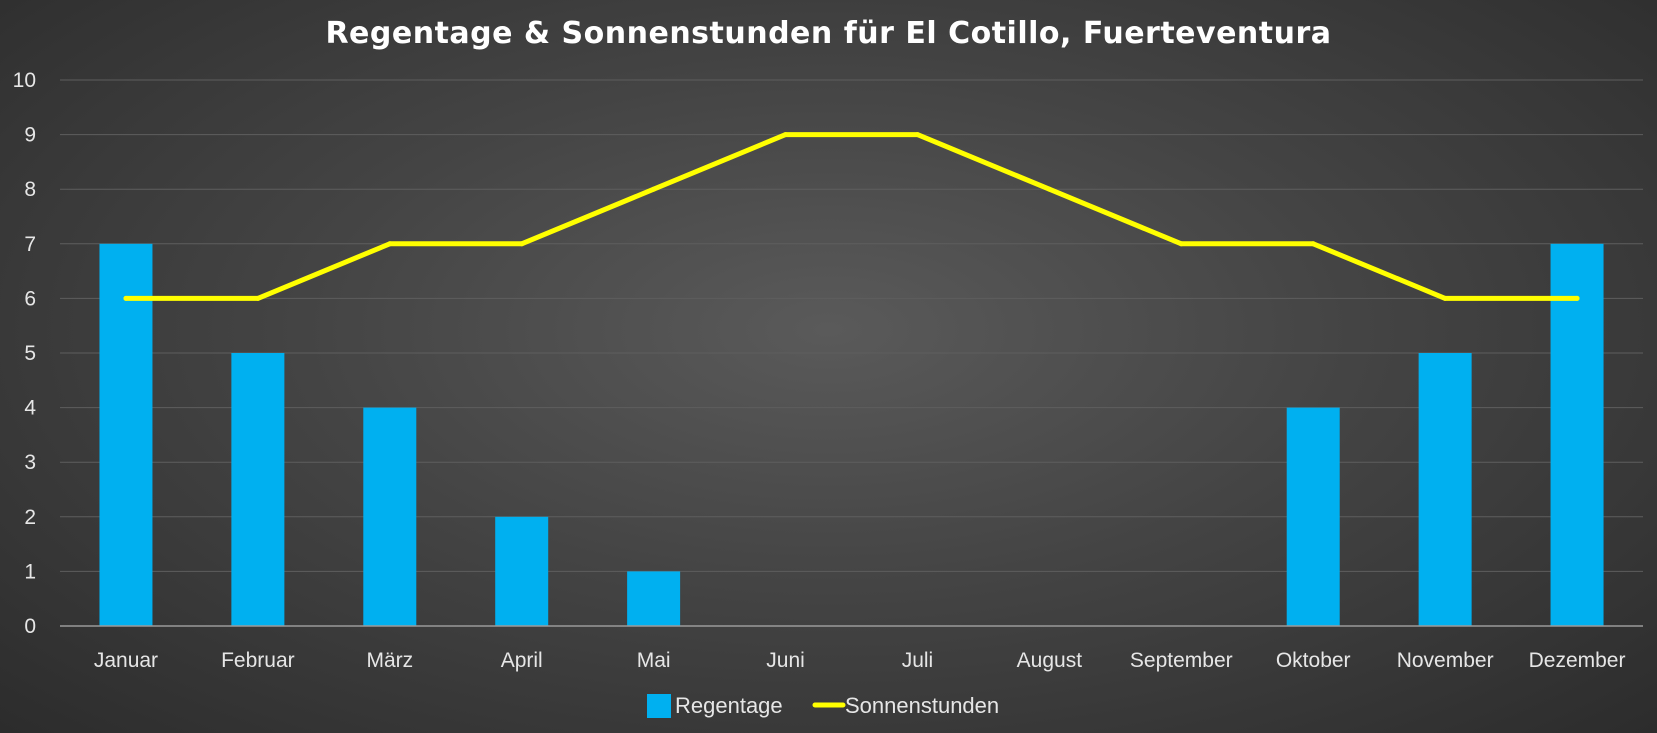  Describe the element at coordinates (30, 462) in the screenshot. I see `y-tick-label: 3` at that location.